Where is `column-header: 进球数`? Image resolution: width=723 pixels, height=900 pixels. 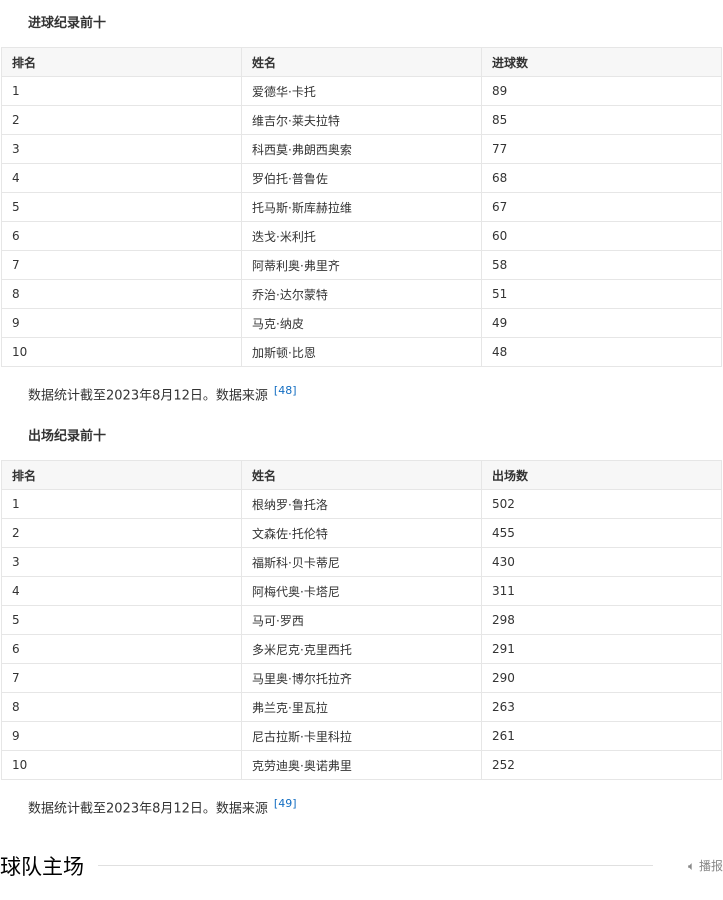
column-header: 进球数 is located at coordinates (601, 62).